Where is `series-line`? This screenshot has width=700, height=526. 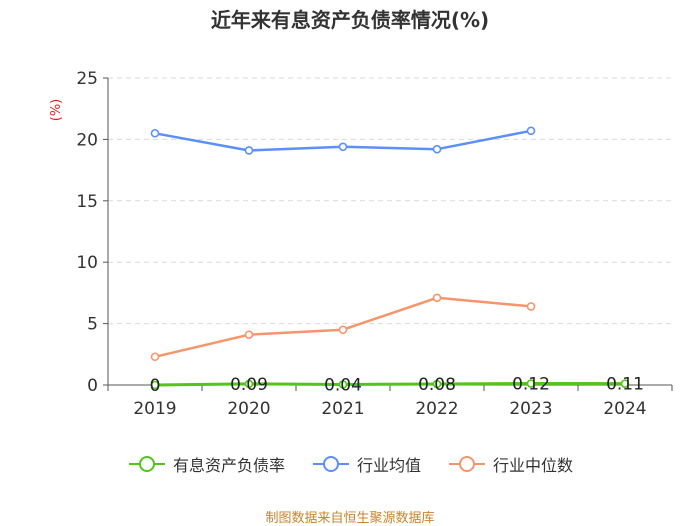
series-line is located at coordinates (390, 384).